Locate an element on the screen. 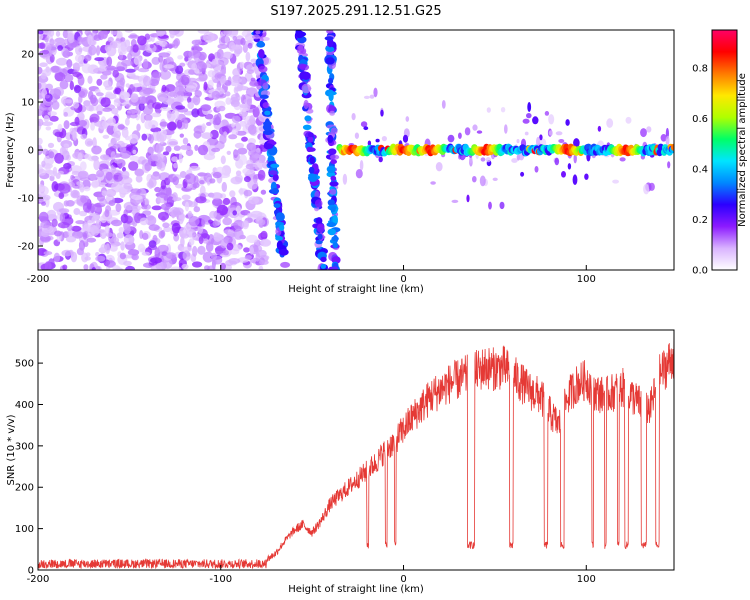 The width and height of the screenshot is (750, 600). colorbar-tick-label: 0.0 is located at coordinates (700, 271).